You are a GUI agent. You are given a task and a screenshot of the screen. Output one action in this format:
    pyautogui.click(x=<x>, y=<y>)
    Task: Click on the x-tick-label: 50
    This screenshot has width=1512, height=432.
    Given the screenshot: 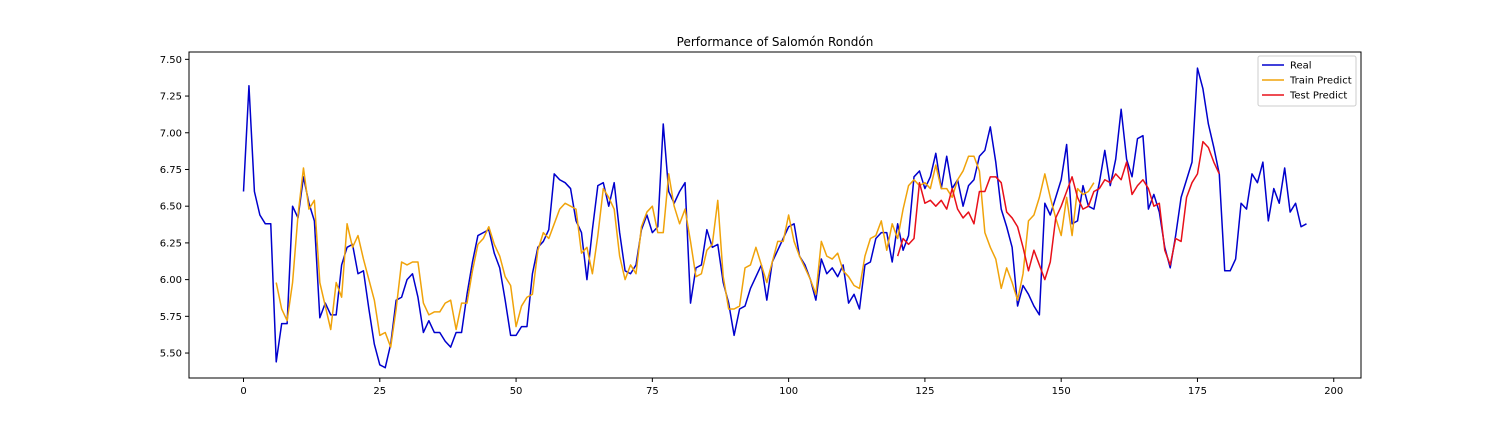 What is the action you would take?
    pyautogui.click(x=516, y=391)
    